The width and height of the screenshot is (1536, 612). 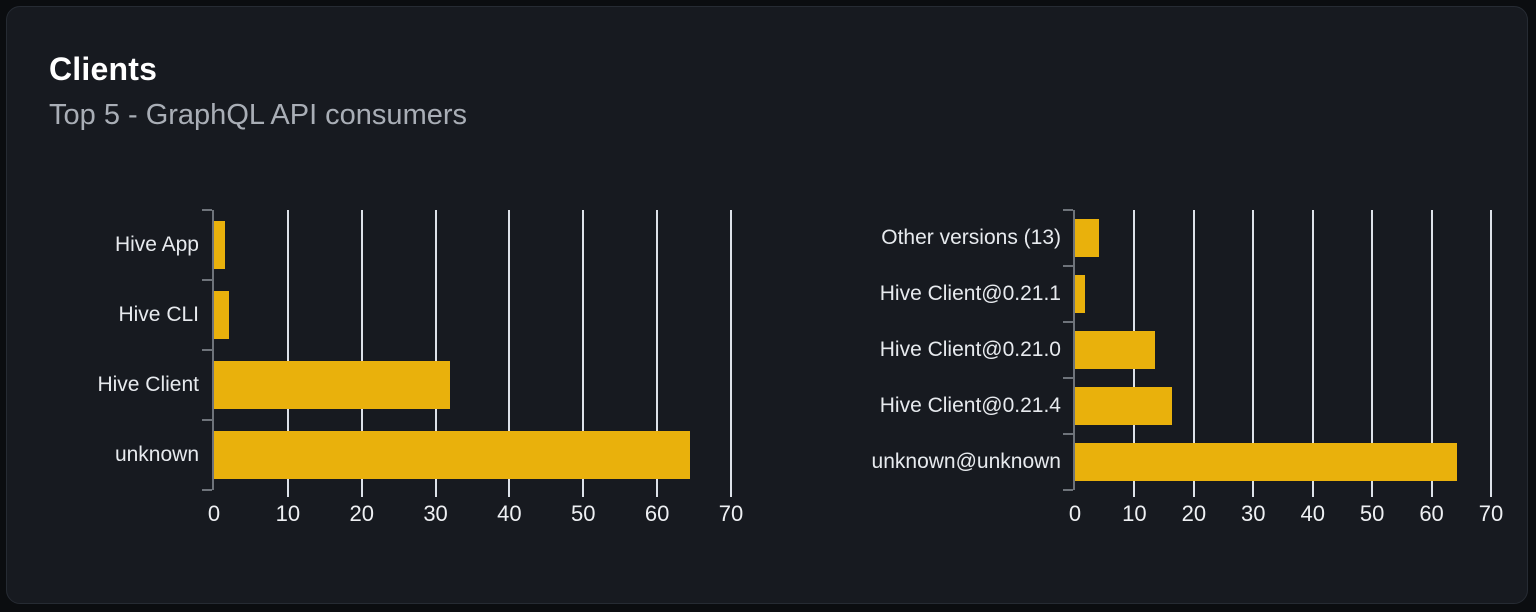 What do you see at coordinates (220, 245) in the screenshot?
I see `bar-hive-app` at bounding box center [220, 245].